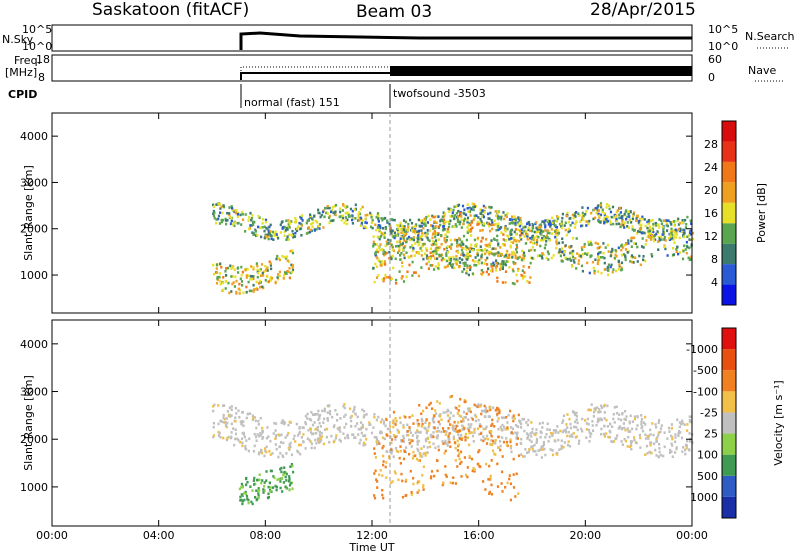 The image size is (800, 554). What do you see at coordinates (729, 402) in the screenshot?
I see `colorbar-segment` at bounding box center [729, 402].